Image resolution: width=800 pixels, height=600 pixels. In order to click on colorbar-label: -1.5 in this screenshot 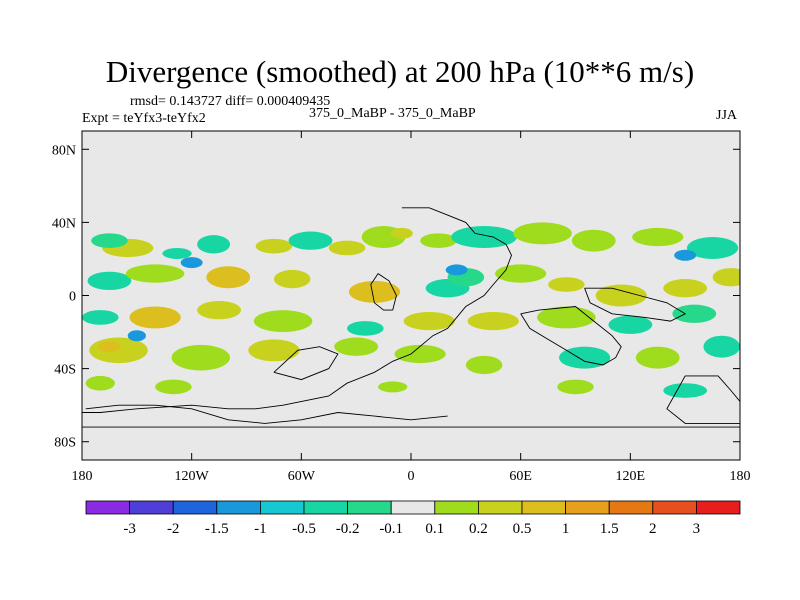, I will do `click(217, 529)`.